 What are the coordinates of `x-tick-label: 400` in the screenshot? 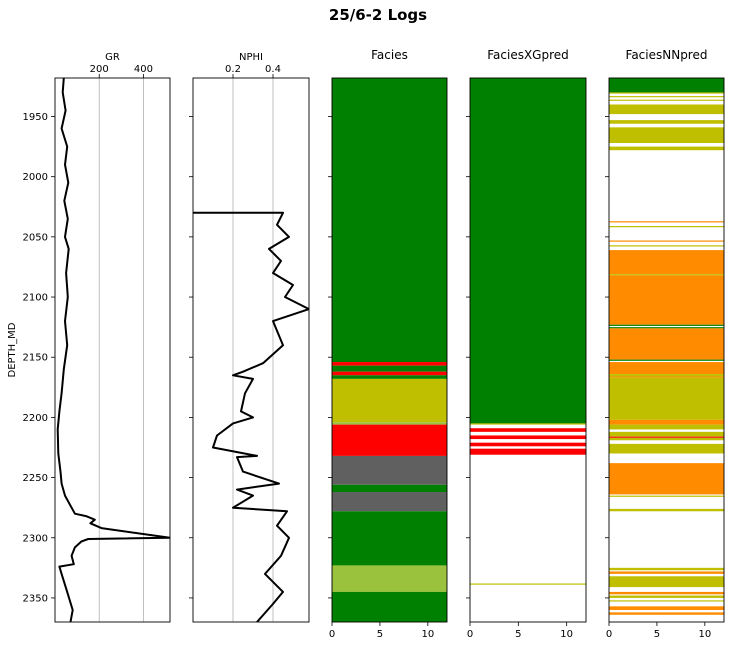 It's located at (143, 69).